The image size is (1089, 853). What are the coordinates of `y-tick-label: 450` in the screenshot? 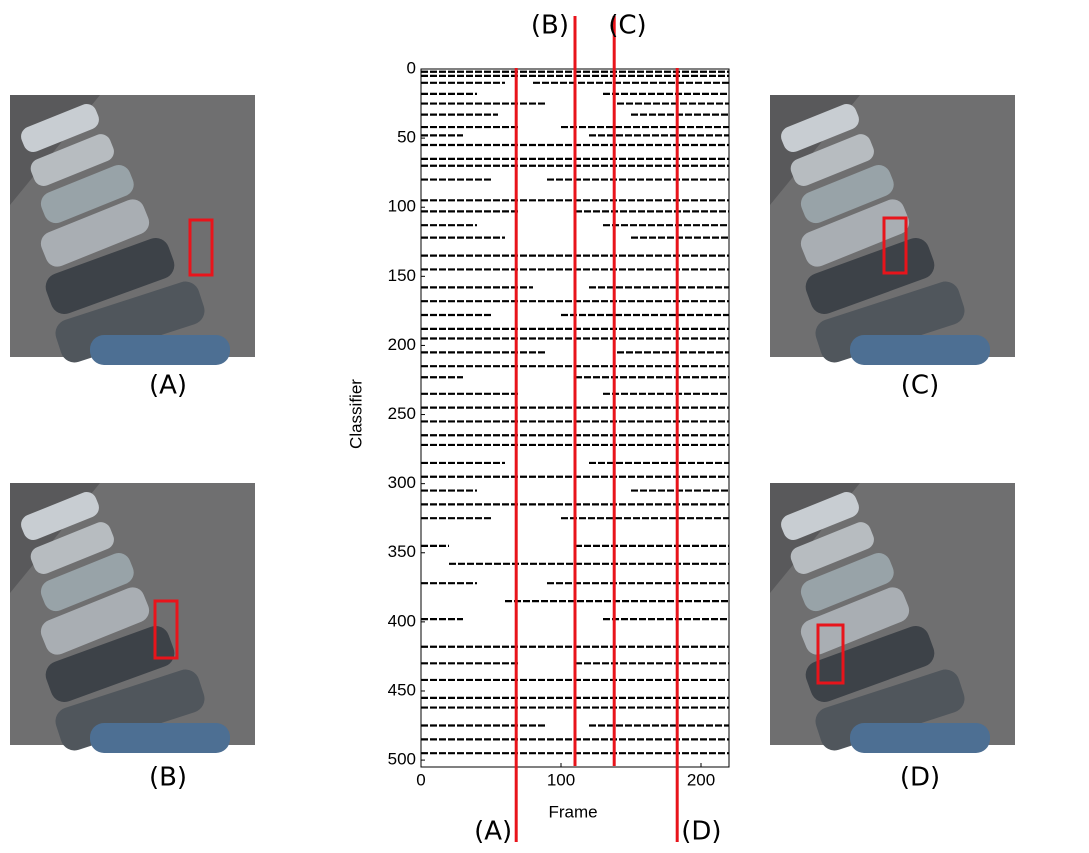 It's located at (402, 689).